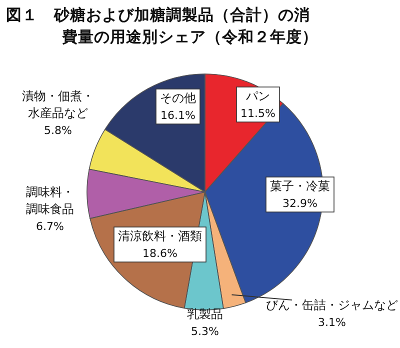 Image resolution: width=400 pixels, height=348 pixels. What do you see at coordinates (300, 186) in the screenshot?
I see `slice-label: 菓子・冷菓` at bounding box center [300, 186].